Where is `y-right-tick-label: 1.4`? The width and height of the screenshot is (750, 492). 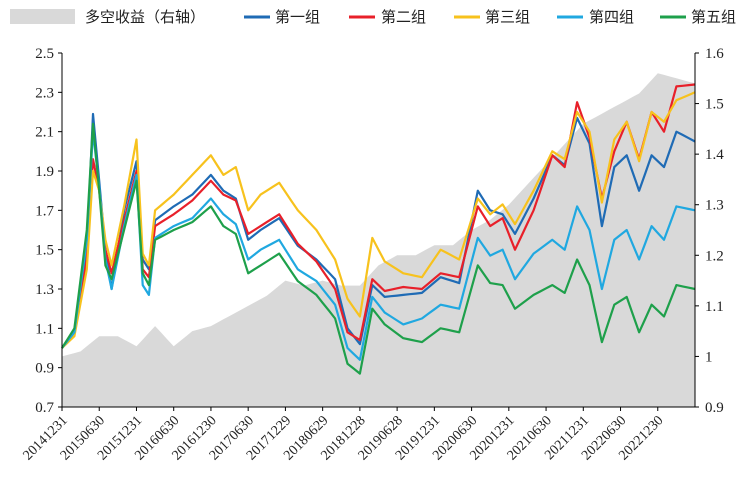
y-right-tick-label: 1.4 is located at coordinates (714, 155).